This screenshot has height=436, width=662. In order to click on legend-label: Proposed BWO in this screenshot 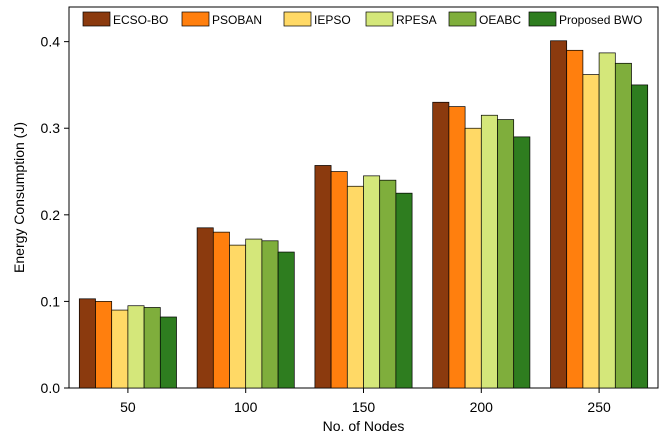, I will do `click(600, 20)`.